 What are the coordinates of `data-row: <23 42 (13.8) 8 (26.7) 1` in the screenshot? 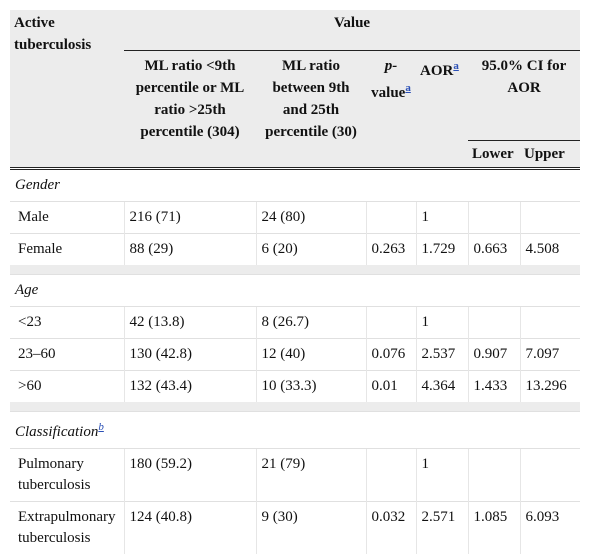 It's located at (295, 321).